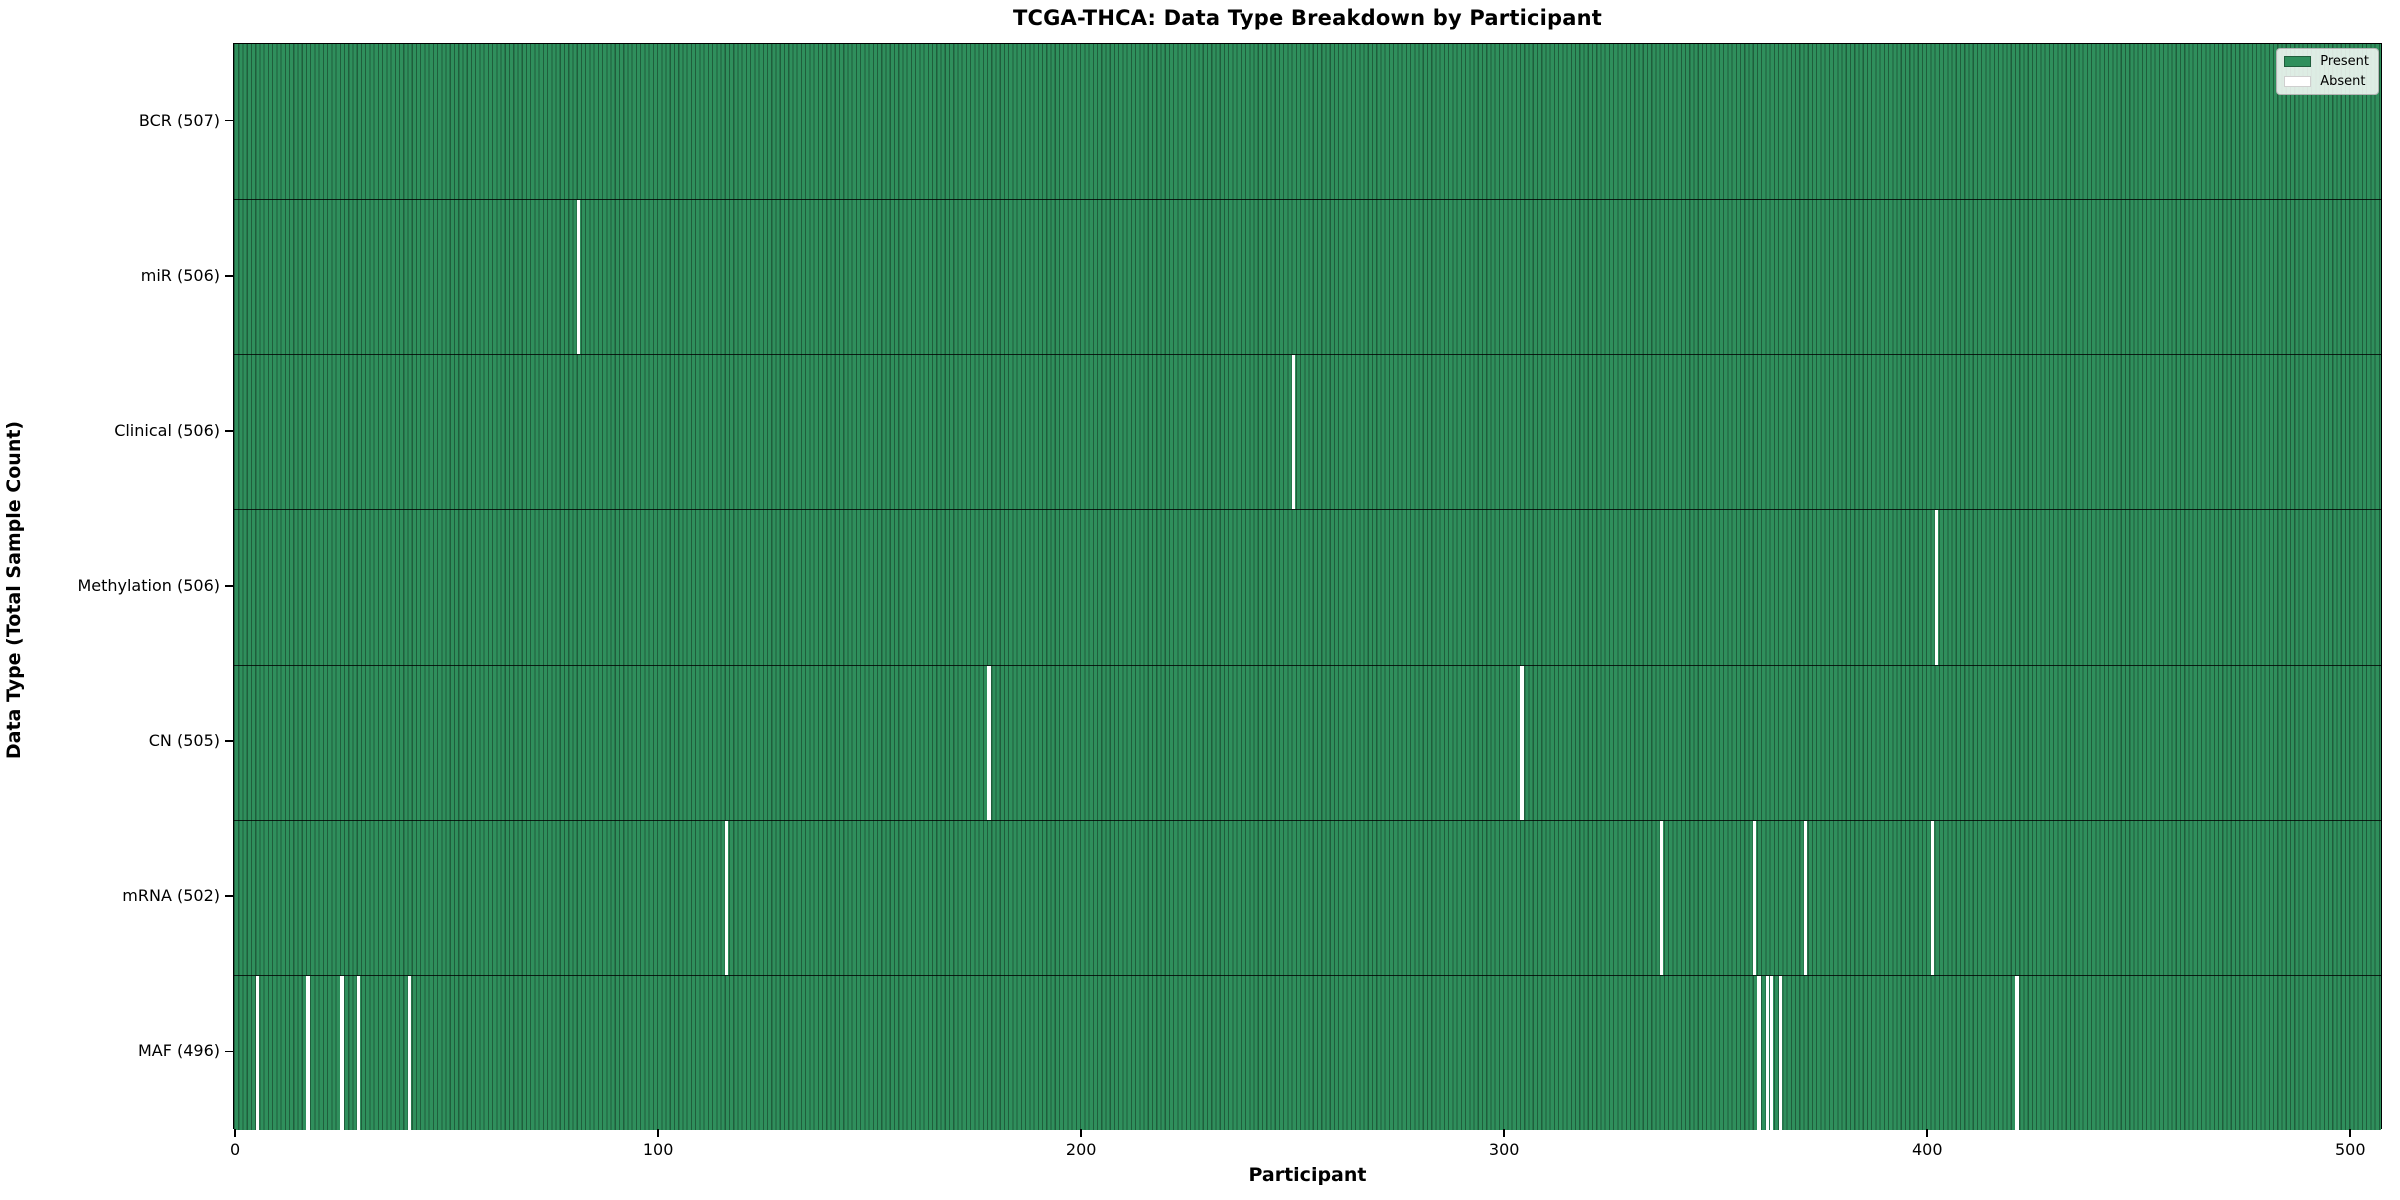 Image resolution: width=2400 pixels, height=1200 pixels. What do you see at coordinates (235, 1149) in the screenshot?
I see `x-tick-label: 0` at bounding box center [235, 1149].